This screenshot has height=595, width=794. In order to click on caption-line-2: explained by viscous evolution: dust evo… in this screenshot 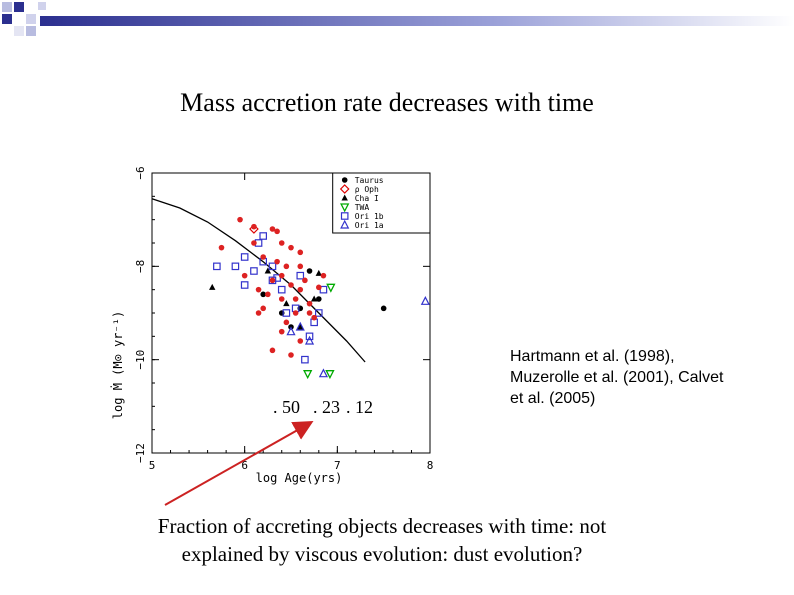, I will do `click(382, 554)`.